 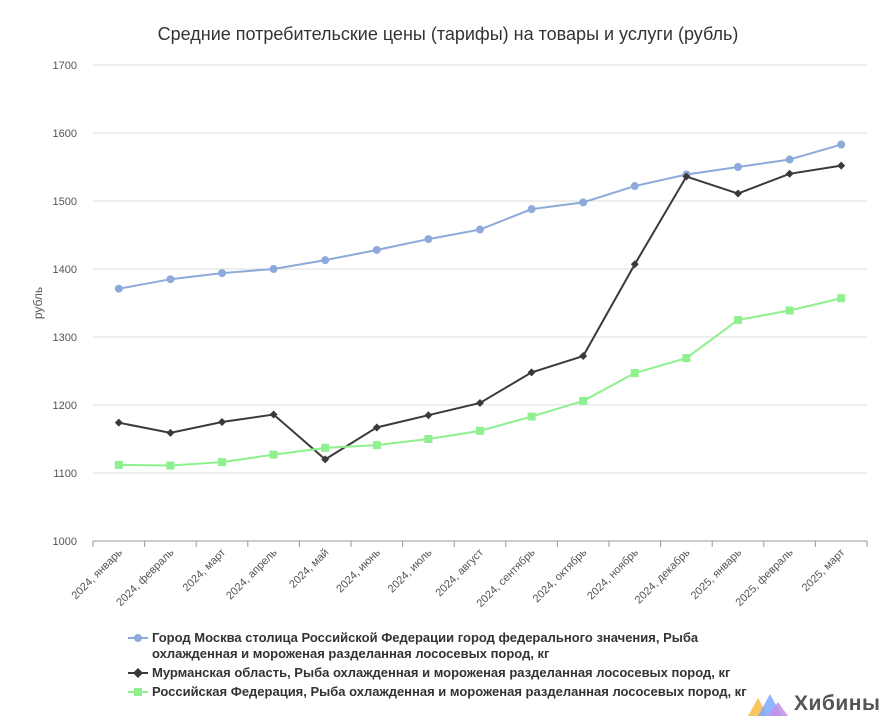 What do you see at coordinates (138, 692) in the screenshot?
I see `legend-marker-russia` at bounding box center [138, 692].